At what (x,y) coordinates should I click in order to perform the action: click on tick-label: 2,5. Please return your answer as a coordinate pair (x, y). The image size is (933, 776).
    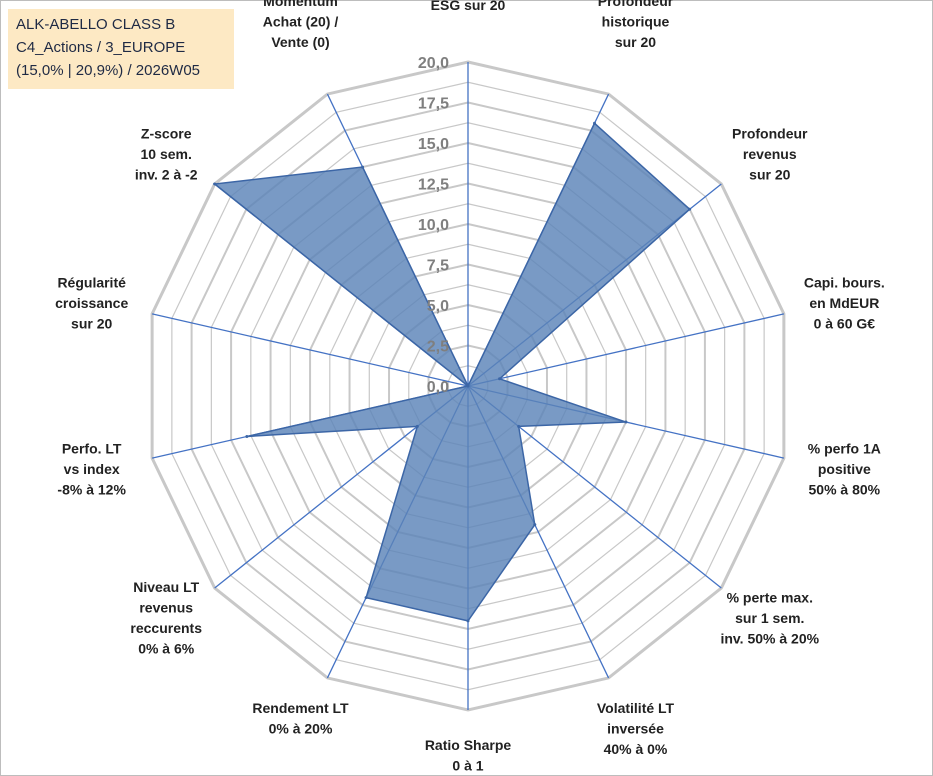
    Looking at the image, I should click on (438, 347).